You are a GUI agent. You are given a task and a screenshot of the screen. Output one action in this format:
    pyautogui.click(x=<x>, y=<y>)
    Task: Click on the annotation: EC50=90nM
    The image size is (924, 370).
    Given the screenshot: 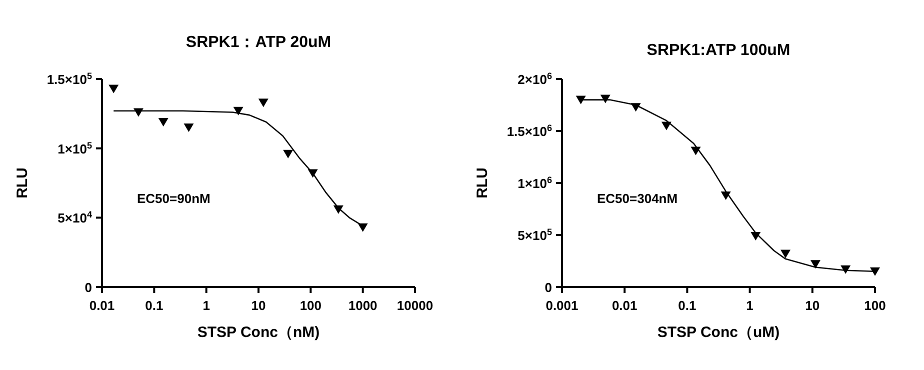 What is the action you would take?
    pyautogui.click(x=173, y=198)
    